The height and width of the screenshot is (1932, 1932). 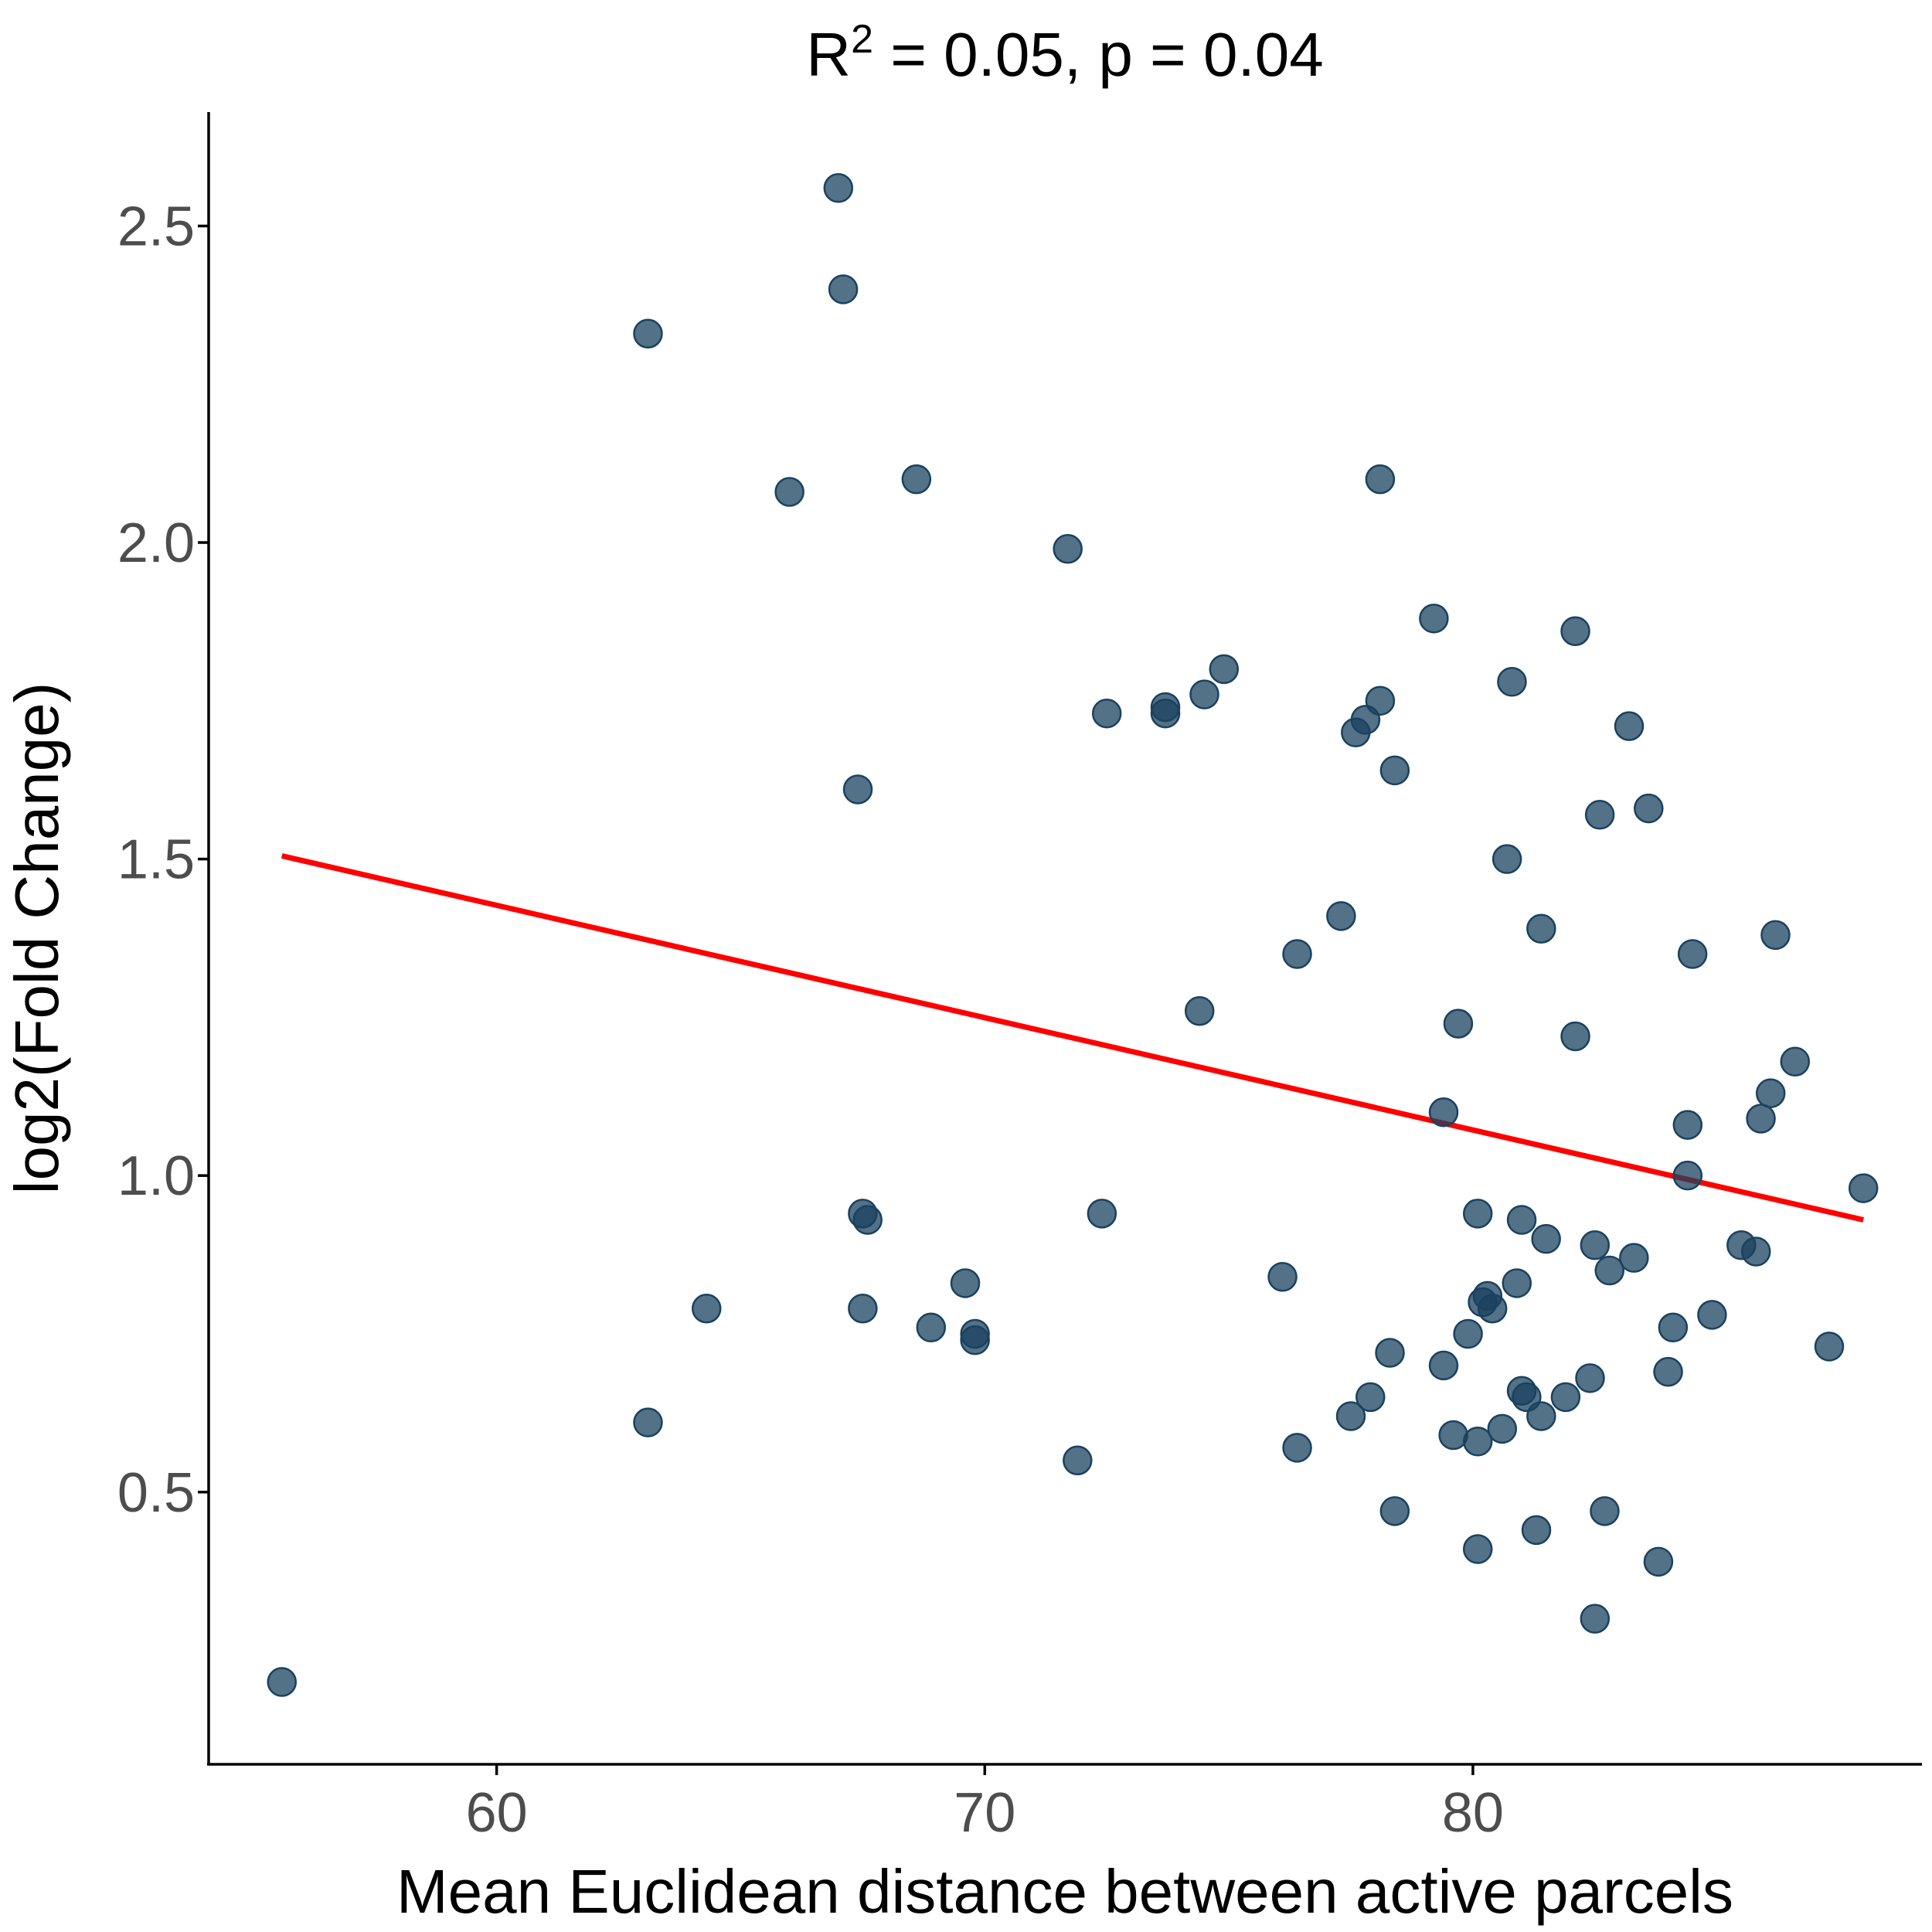 I want to click on y-tick-label: 1.5, so click(x=156, y=860).